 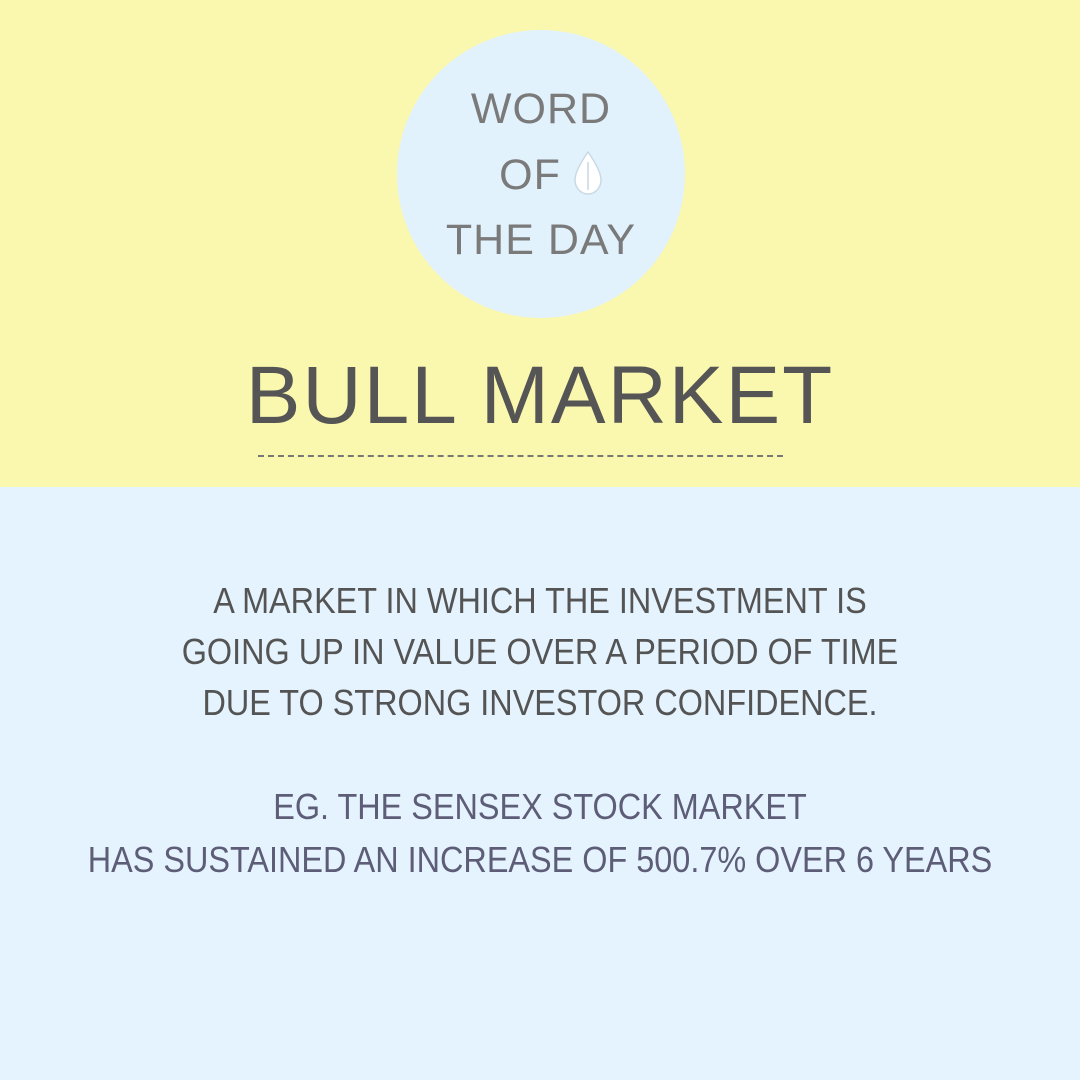 I want to click on definition-line: GOING UP IN VALUE OVER A PERIOD OF TIME, so click(x=540, y=651).